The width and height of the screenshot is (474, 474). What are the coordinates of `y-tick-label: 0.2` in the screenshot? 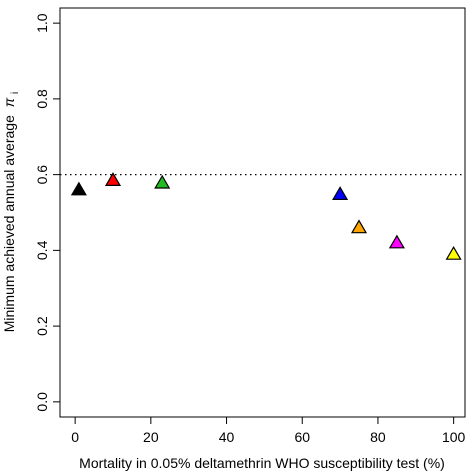 It's located at (42, 326).